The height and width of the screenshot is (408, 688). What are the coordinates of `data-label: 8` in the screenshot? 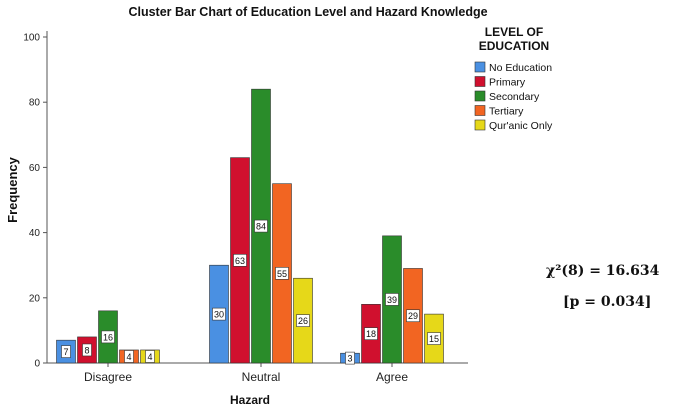 It's located at (86, 350).